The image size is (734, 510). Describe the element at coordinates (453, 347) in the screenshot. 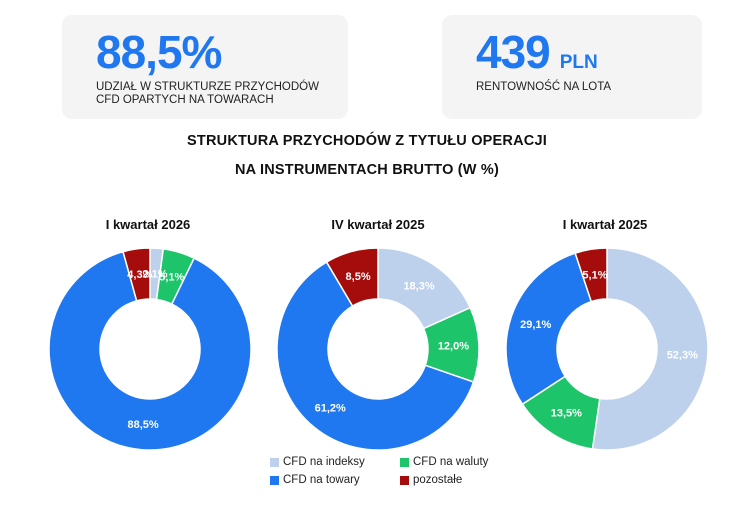

I see `donut-label-fx: 12,0%` at that location.